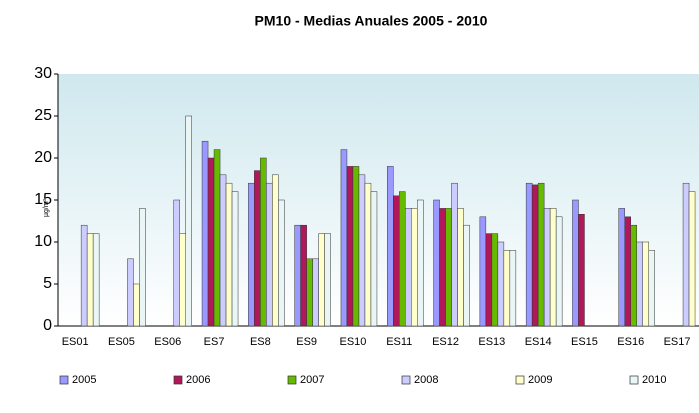  I want to click on y-tick-label: 0, so click(47, 325).